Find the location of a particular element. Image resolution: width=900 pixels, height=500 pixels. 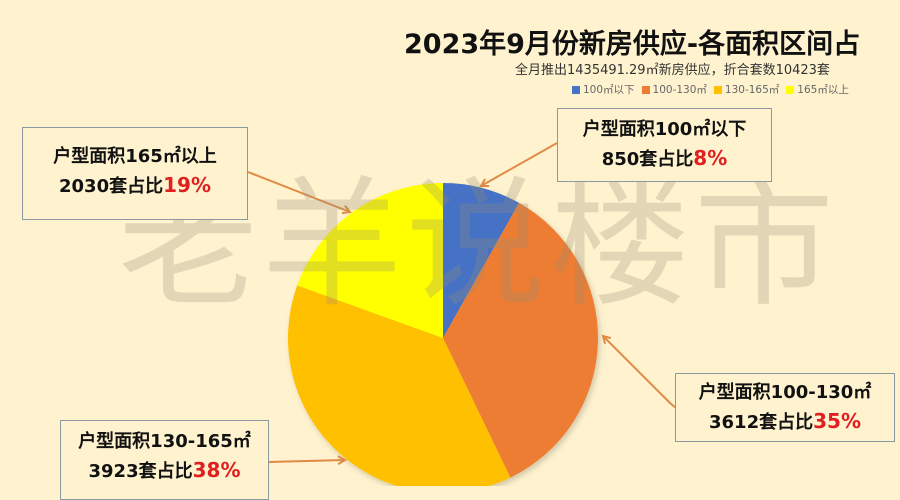

callout-percent: 35% is located at coordinates (837, 421).